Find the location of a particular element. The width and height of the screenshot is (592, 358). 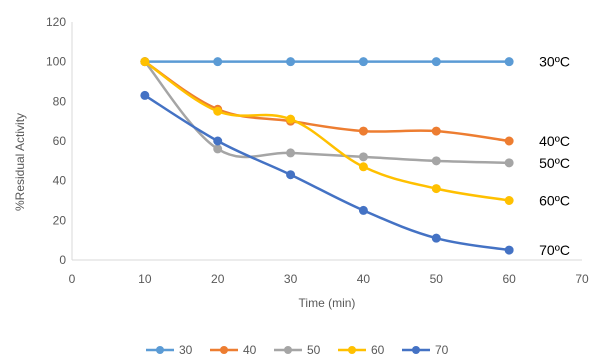

legend-item-40: 40 is located at coordinates (233, 350).